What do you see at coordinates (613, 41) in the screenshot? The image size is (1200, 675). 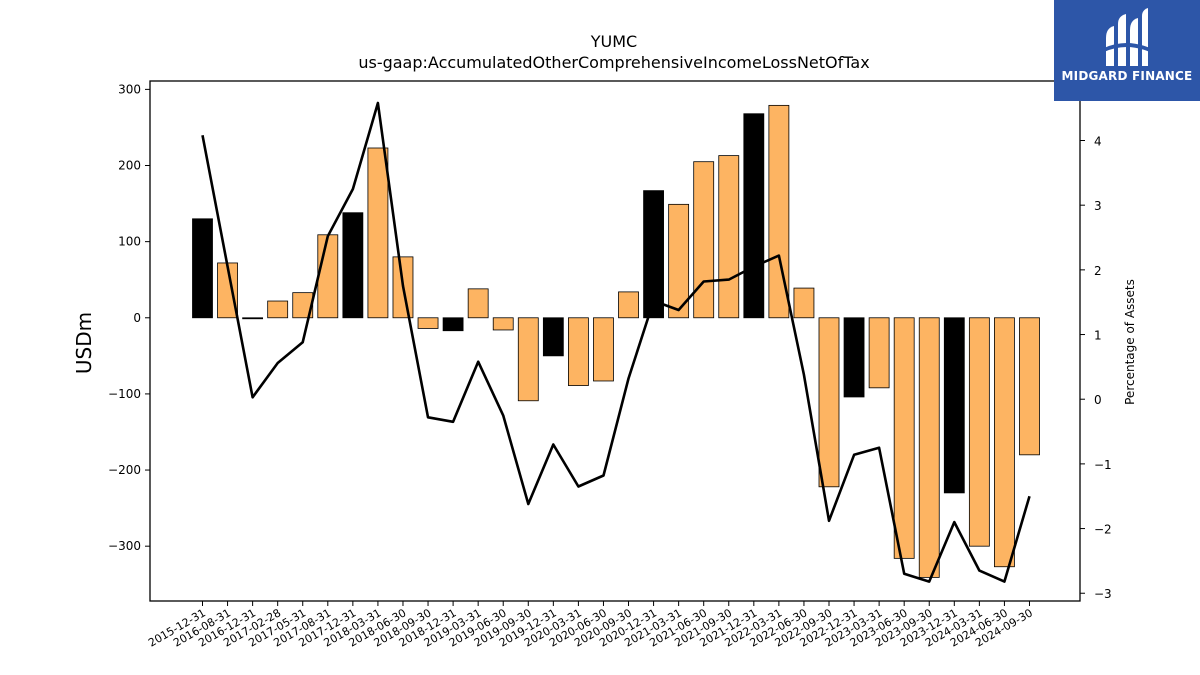 I see `chart-title: YUMC` at bounding box center [613, 41].